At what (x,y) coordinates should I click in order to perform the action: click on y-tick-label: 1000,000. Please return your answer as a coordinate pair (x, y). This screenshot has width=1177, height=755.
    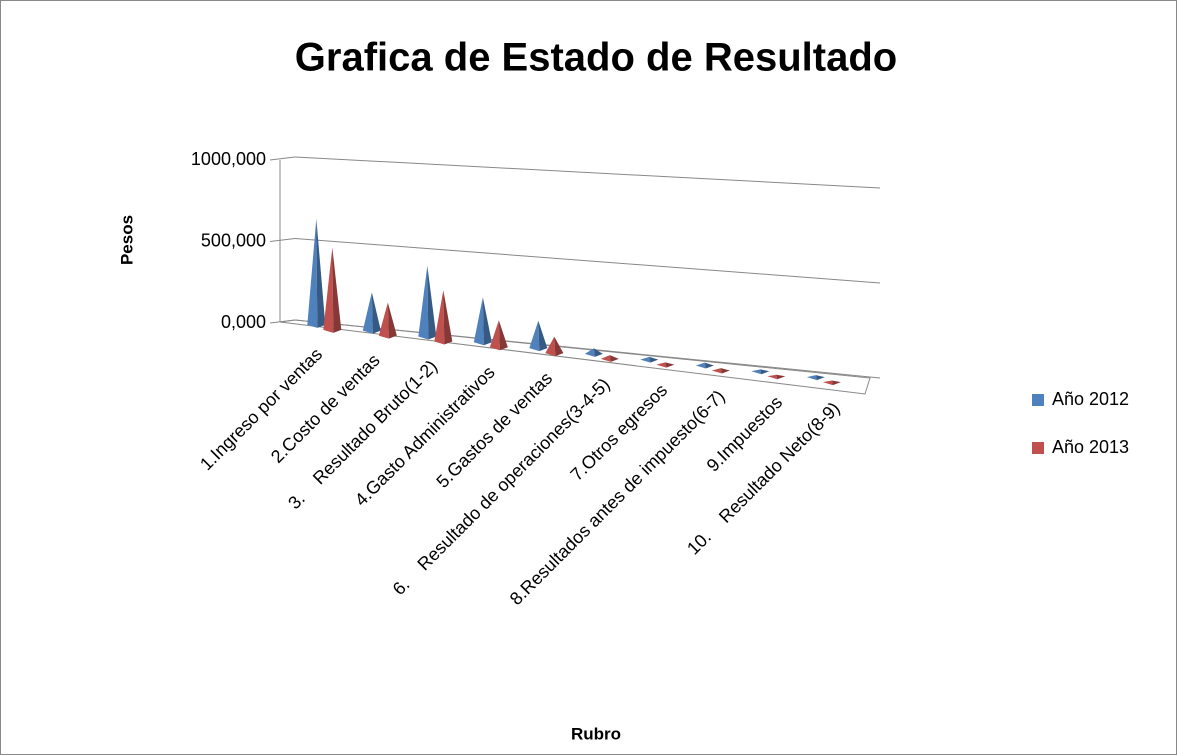
    Looking at the image, I should click on (228, 159).